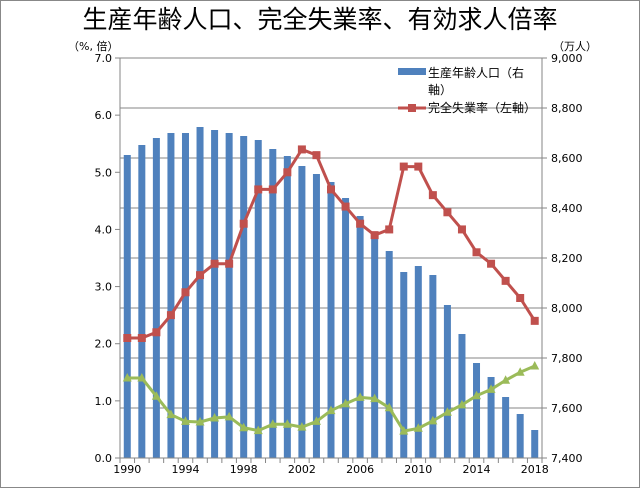 The height and width of the screenshot is (488, 640). I want to click on jobs-ratio-point-2018, so click(535, 365).